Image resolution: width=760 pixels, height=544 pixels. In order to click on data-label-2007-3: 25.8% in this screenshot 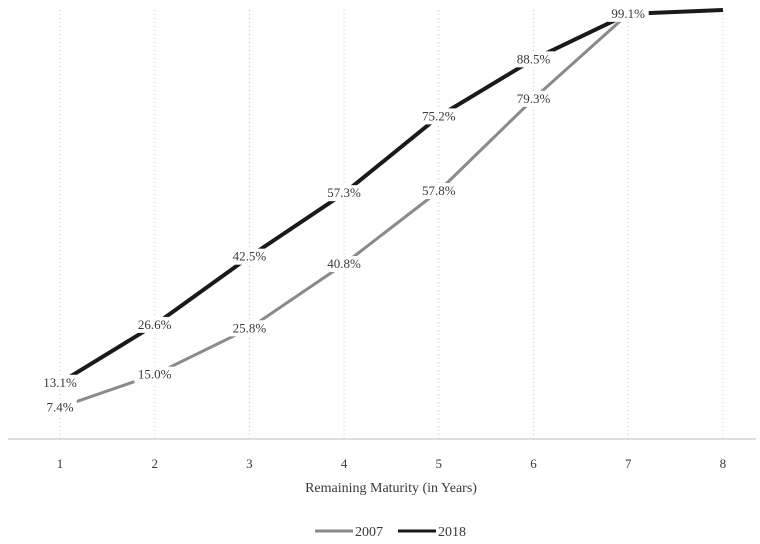, I will do `click(250, 327)`.